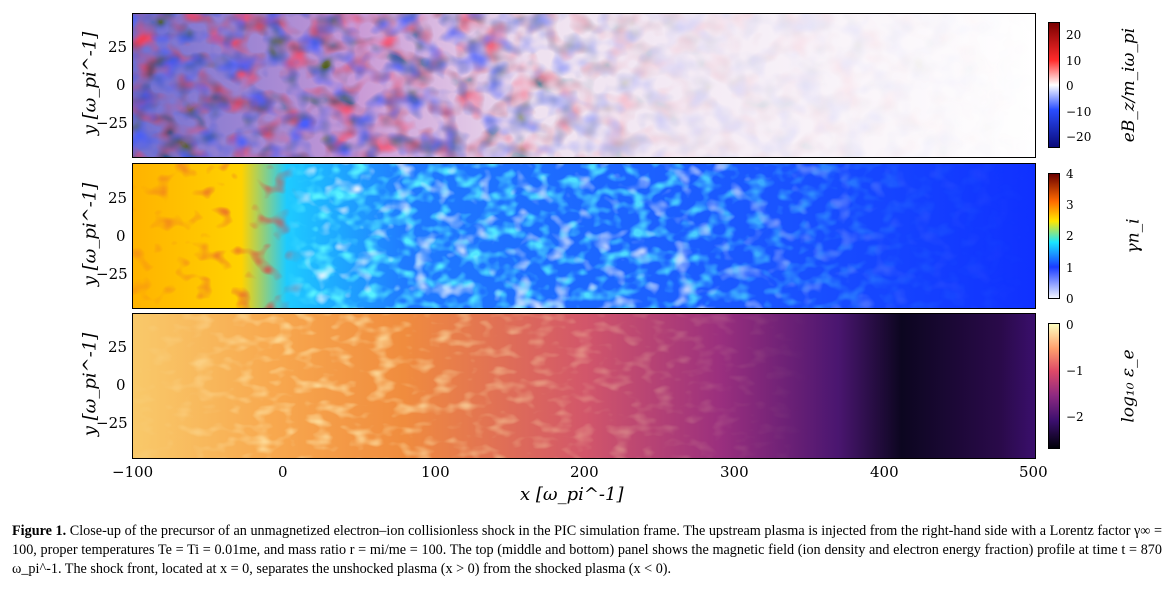  Describe the element at coordinates (884, 472) in the screenshot. I see `x-tick: 400` at that location.